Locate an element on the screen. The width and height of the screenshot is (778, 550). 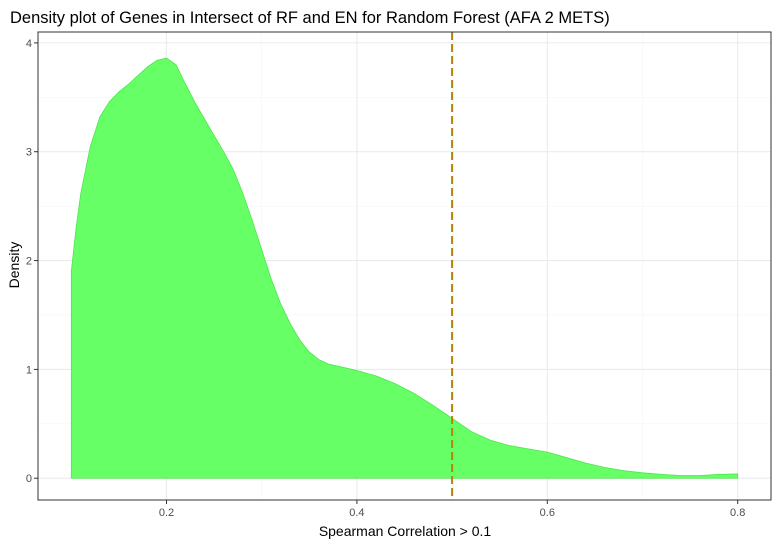
y-tick-label: 4 is located at coordinates (29, 44).